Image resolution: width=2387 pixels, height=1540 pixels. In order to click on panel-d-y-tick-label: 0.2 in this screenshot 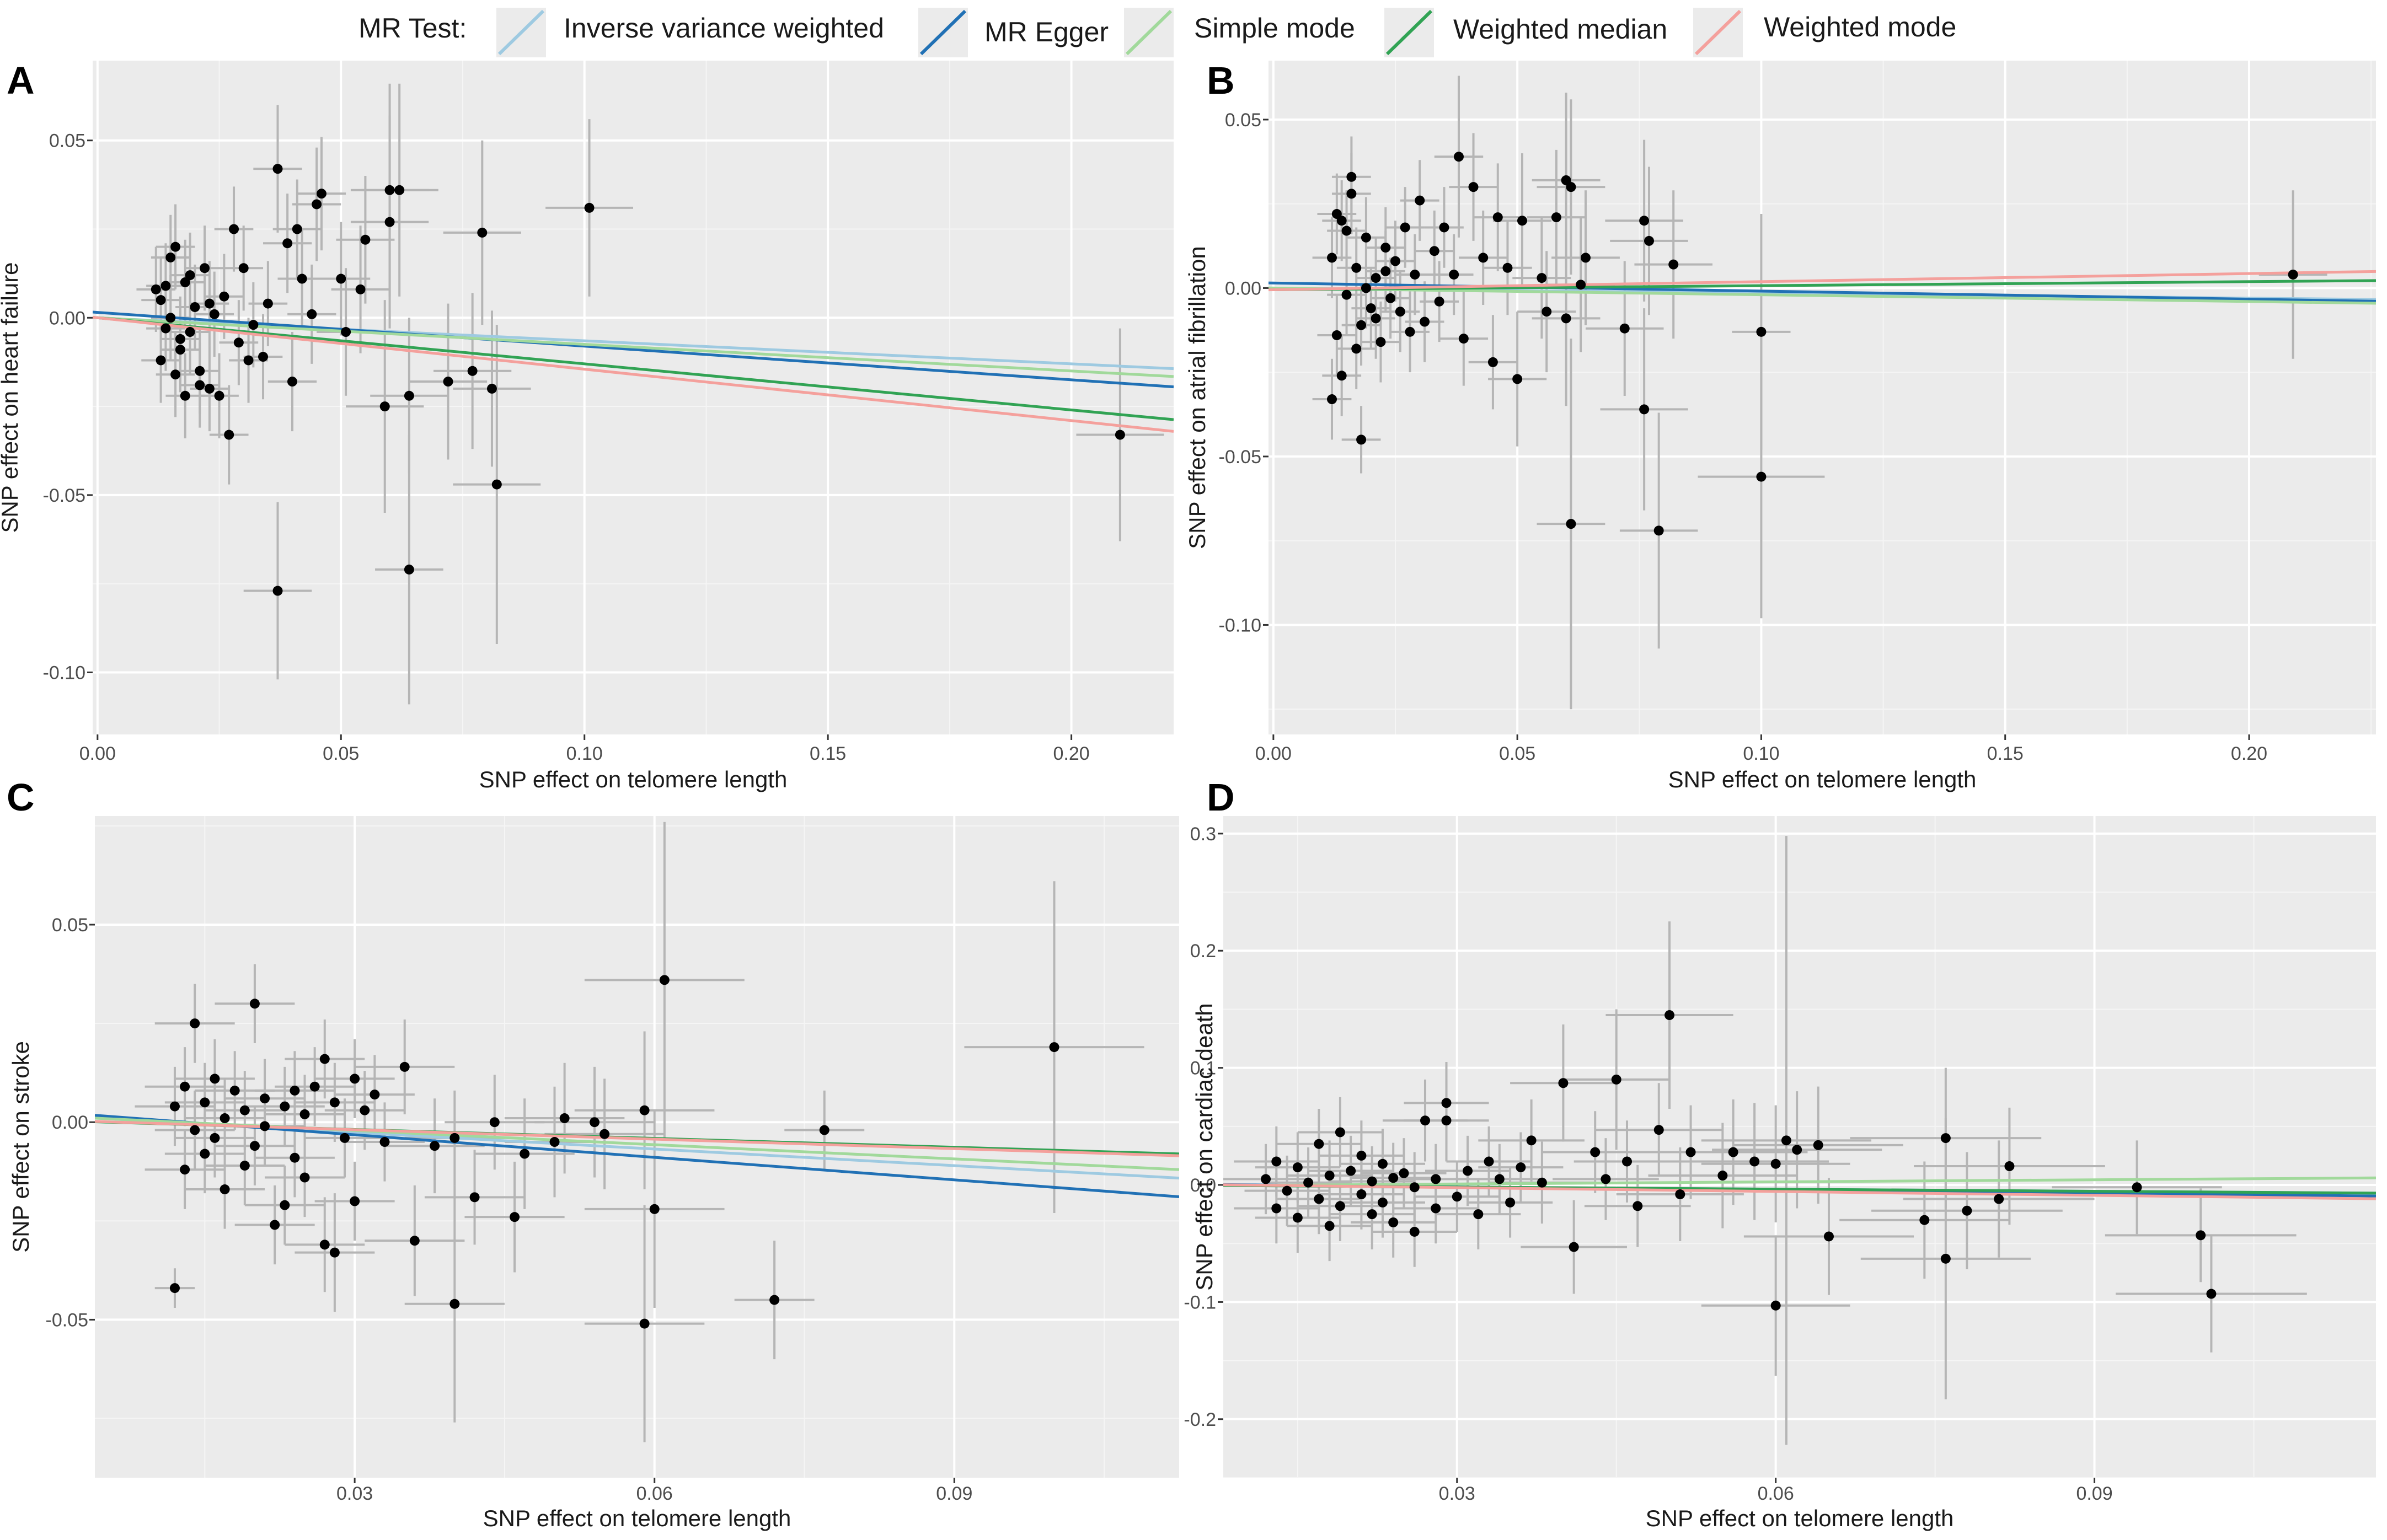, I will do `click(1203, 951)`.